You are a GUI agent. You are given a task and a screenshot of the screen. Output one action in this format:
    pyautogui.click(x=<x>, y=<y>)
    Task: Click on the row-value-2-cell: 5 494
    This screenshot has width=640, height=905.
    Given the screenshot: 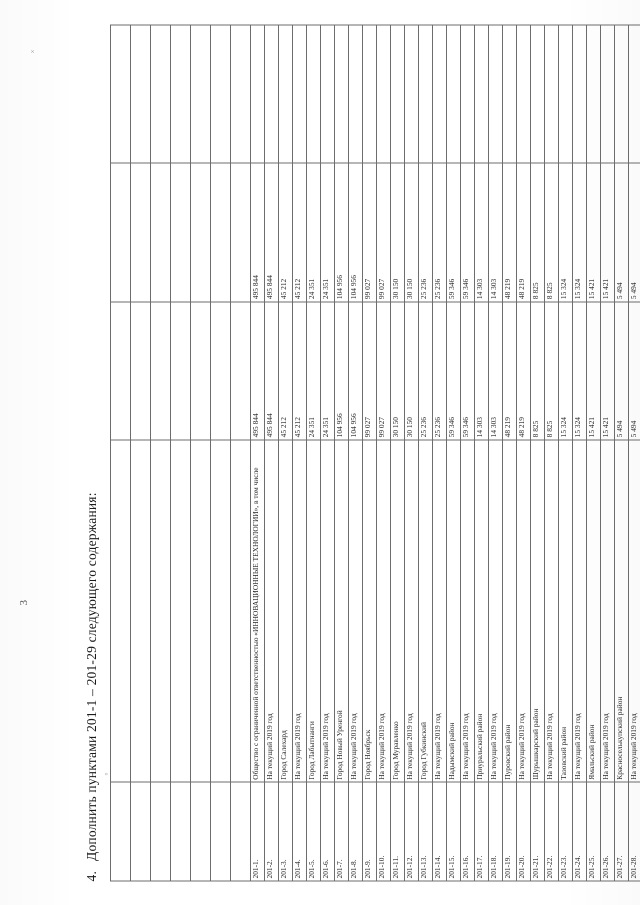 What is the action you would take?
    pyautogui.click(x=621, y=232)
    